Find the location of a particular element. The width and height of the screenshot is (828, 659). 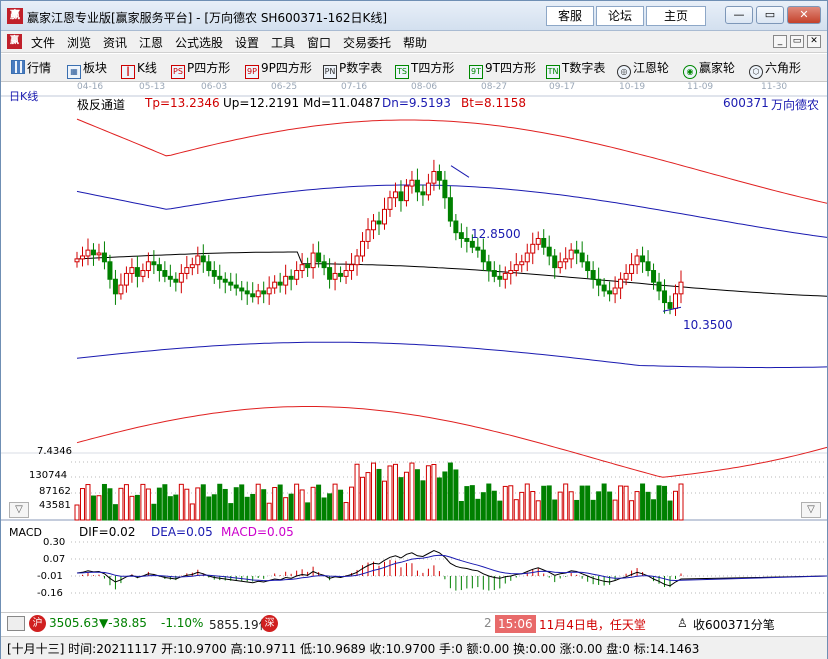

mdi-close-button: ✕ is located at coordinates (814, 41).